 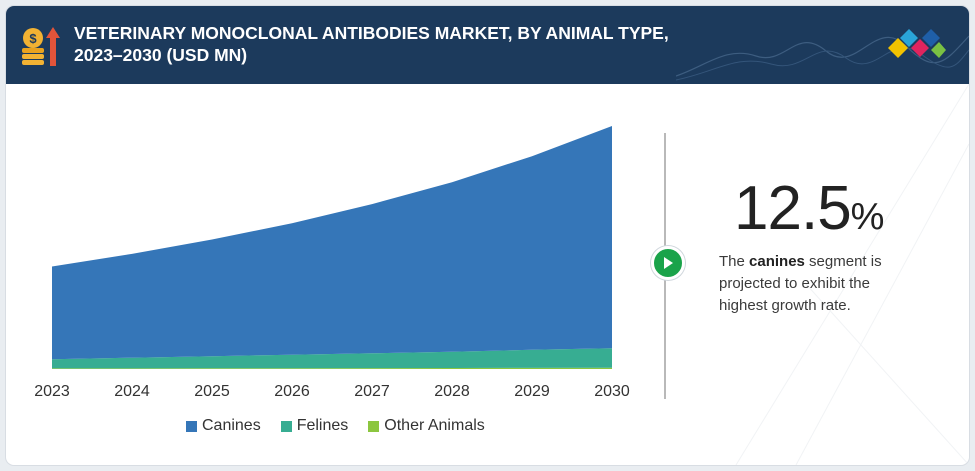 I want to click on growth-rate-unit: %, so click(x=867, y=217).